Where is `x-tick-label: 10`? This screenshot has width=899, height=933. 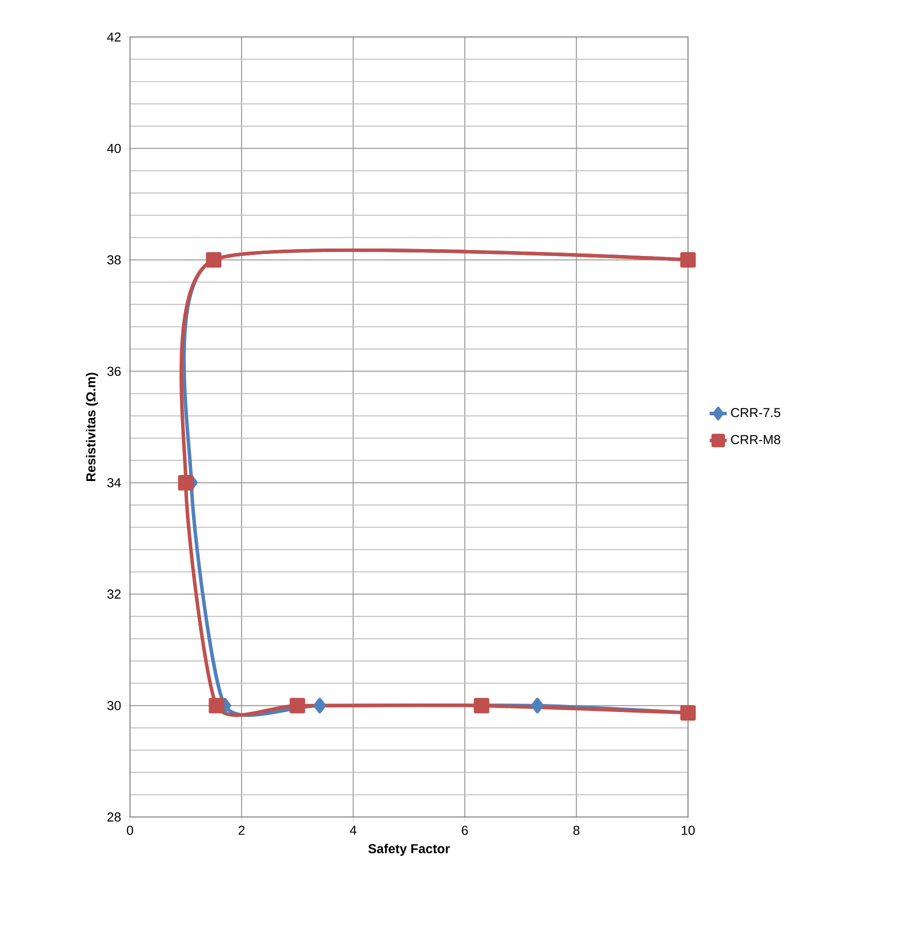
x-tick-label: 10 is located at coordinates (688, 830).